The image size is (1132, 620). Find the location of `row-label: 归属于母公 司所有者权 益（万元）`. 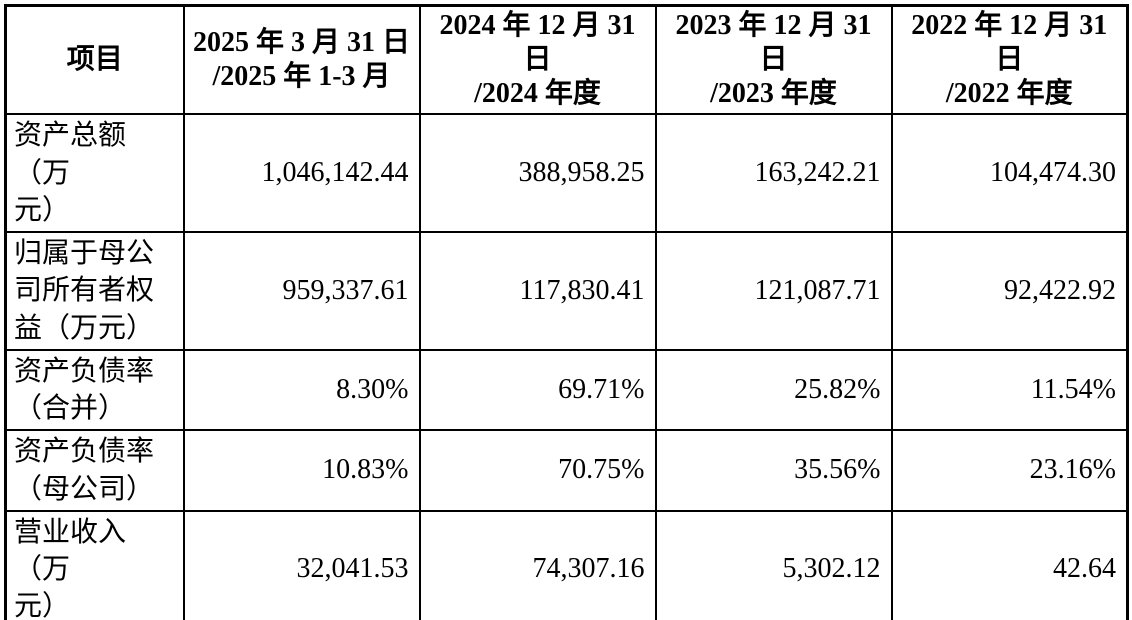

row-label: 归属于母公 司所有者权 益（万元） is located at coordinates (94, 291).